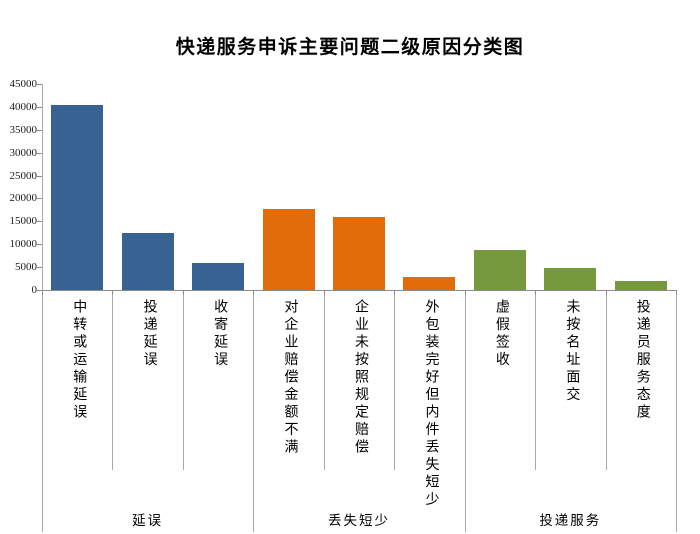 The image size is (700, 534). What do you see at coordinates (501, 334) in the screenshot?
I see `category-label: 虚假签收` at bounding box center [501, 334].